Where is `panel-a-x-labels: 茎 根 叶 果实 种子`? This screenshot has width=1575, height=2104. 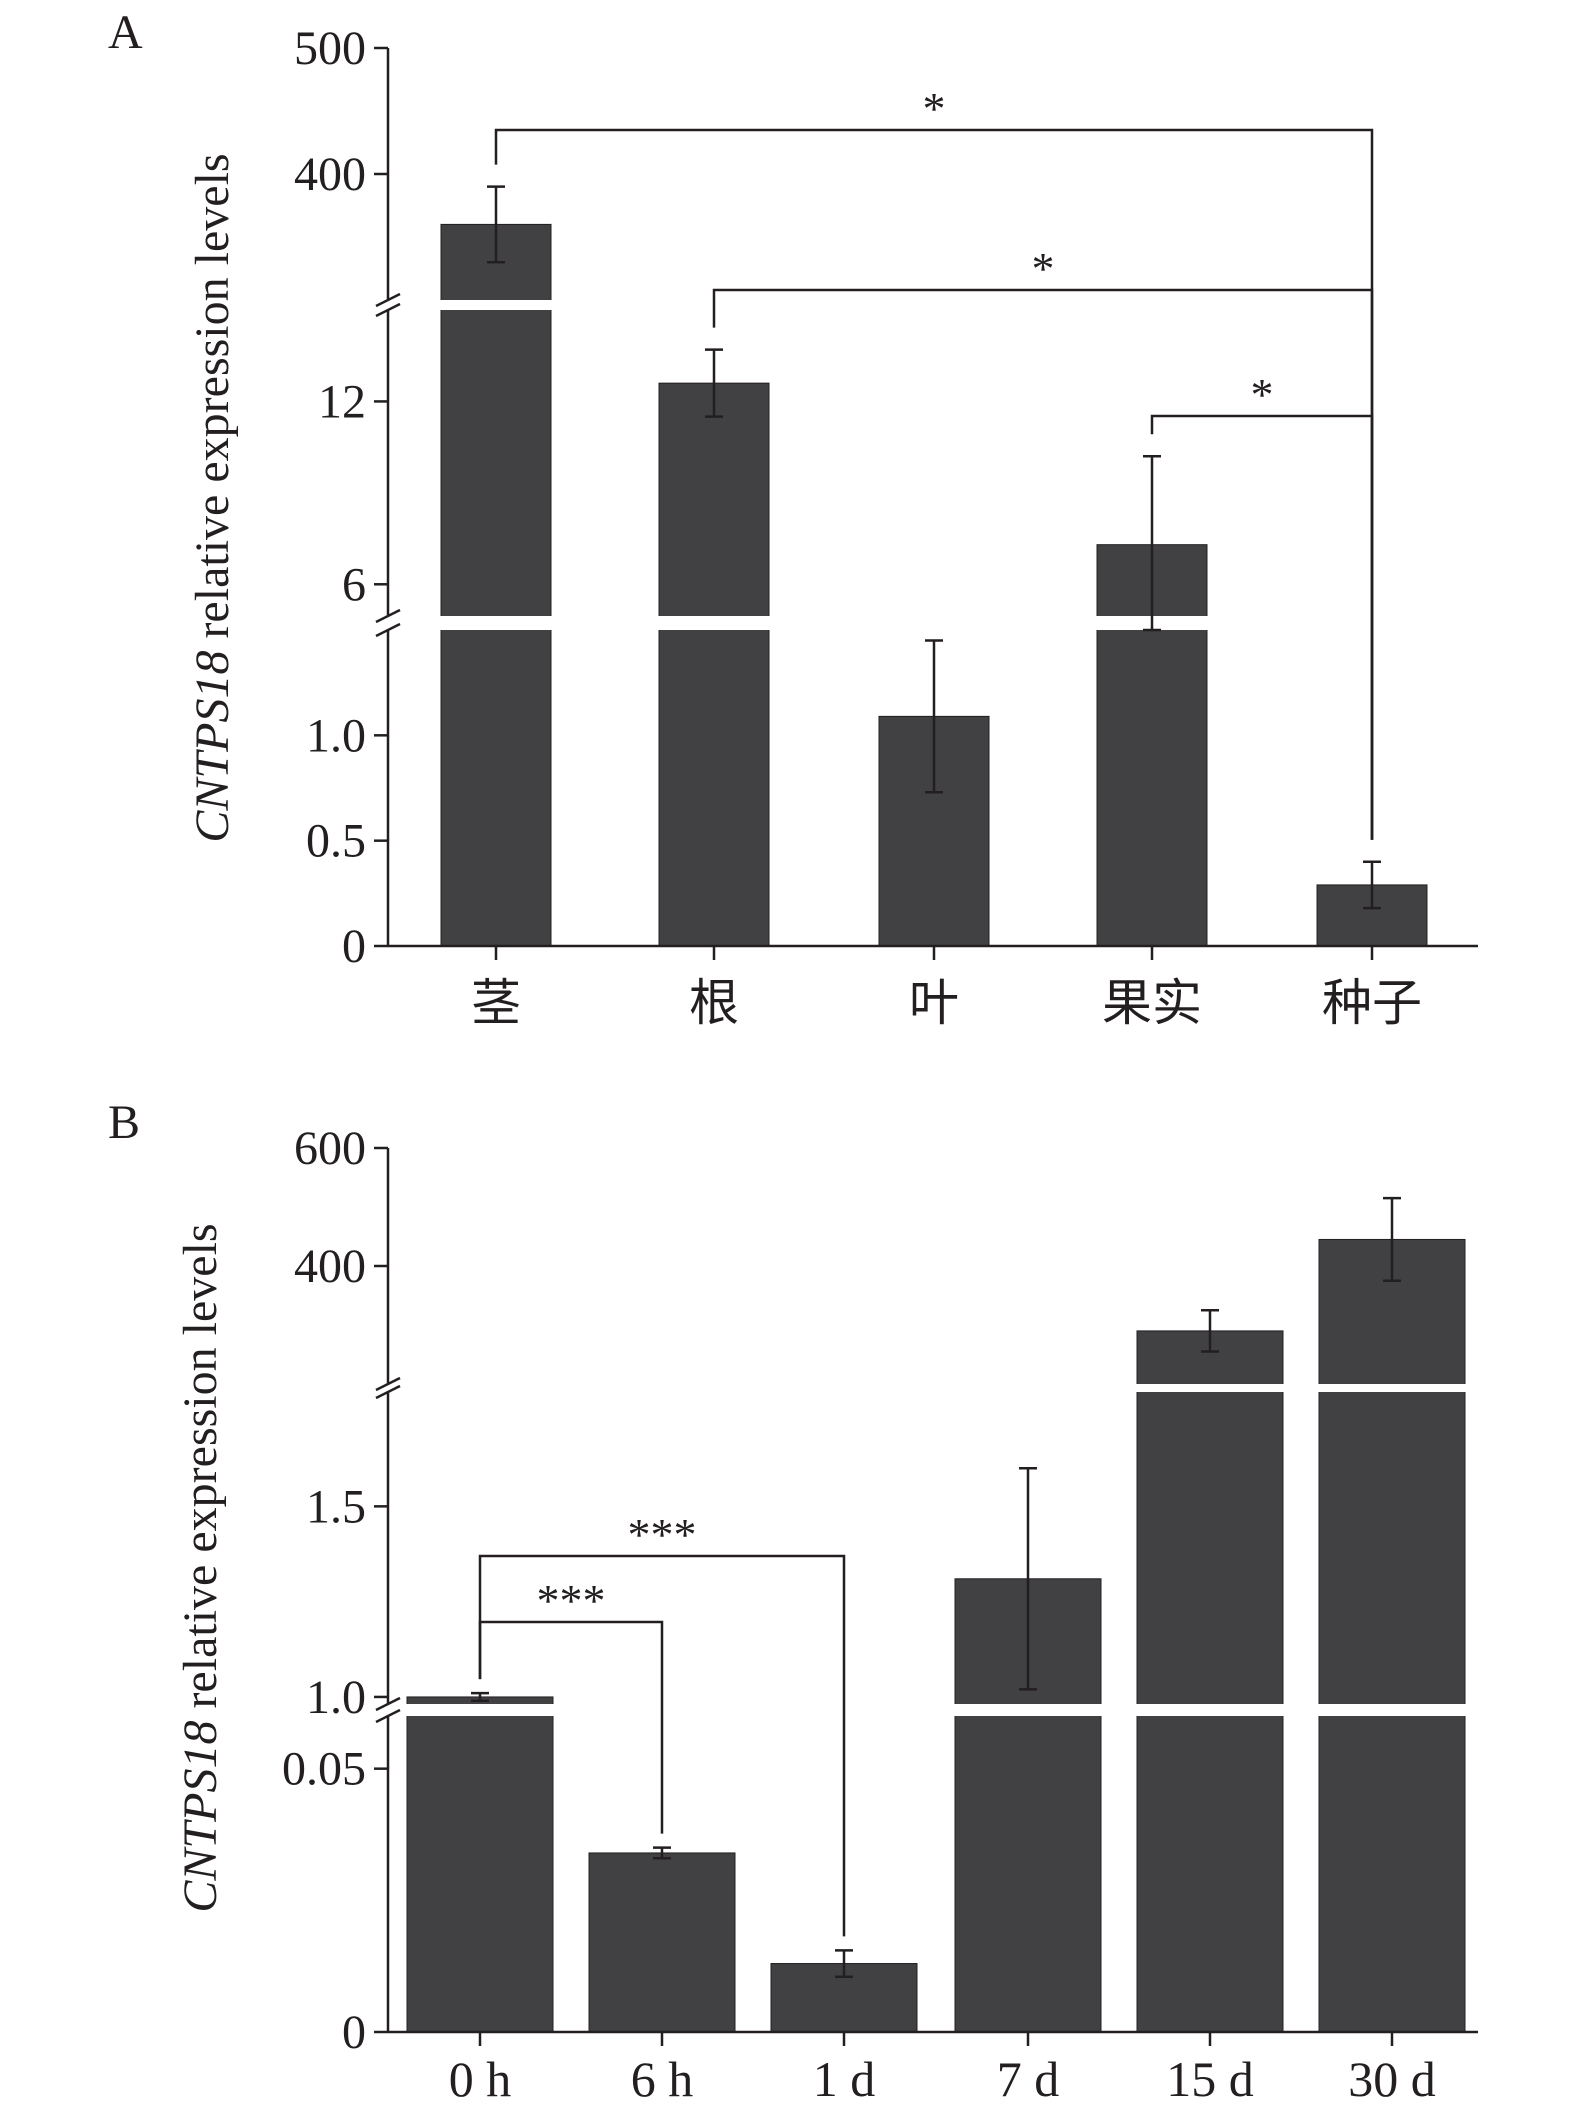 panel-a-x-labels: 茎 根 叶 果实 种子 is located at coordinates (946, 988).